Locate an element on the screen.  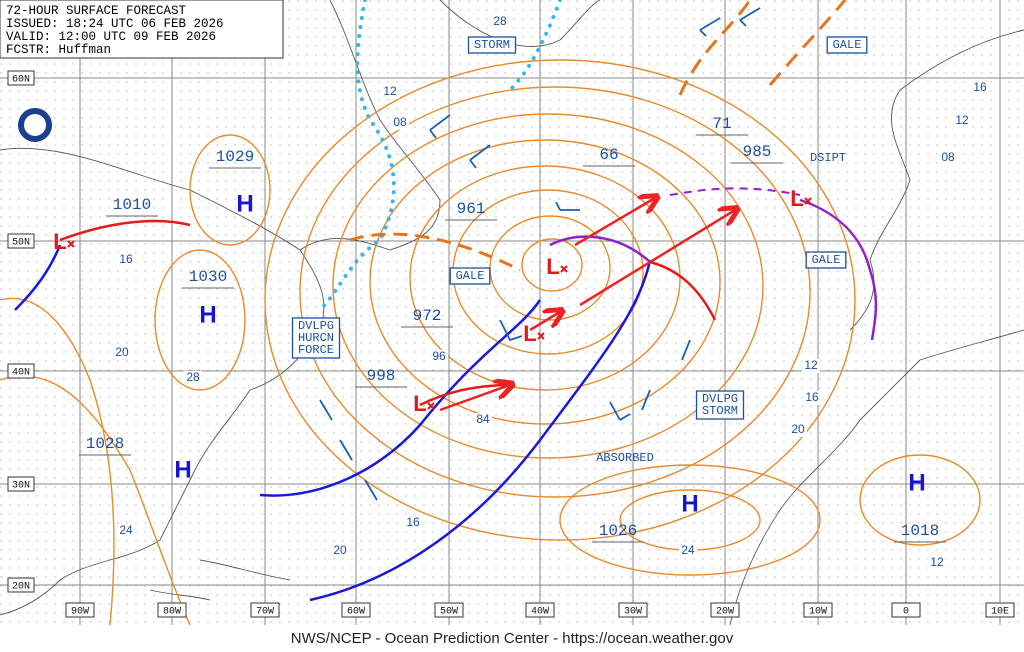
warning-label: GALE is located at coordinates (826, 260).